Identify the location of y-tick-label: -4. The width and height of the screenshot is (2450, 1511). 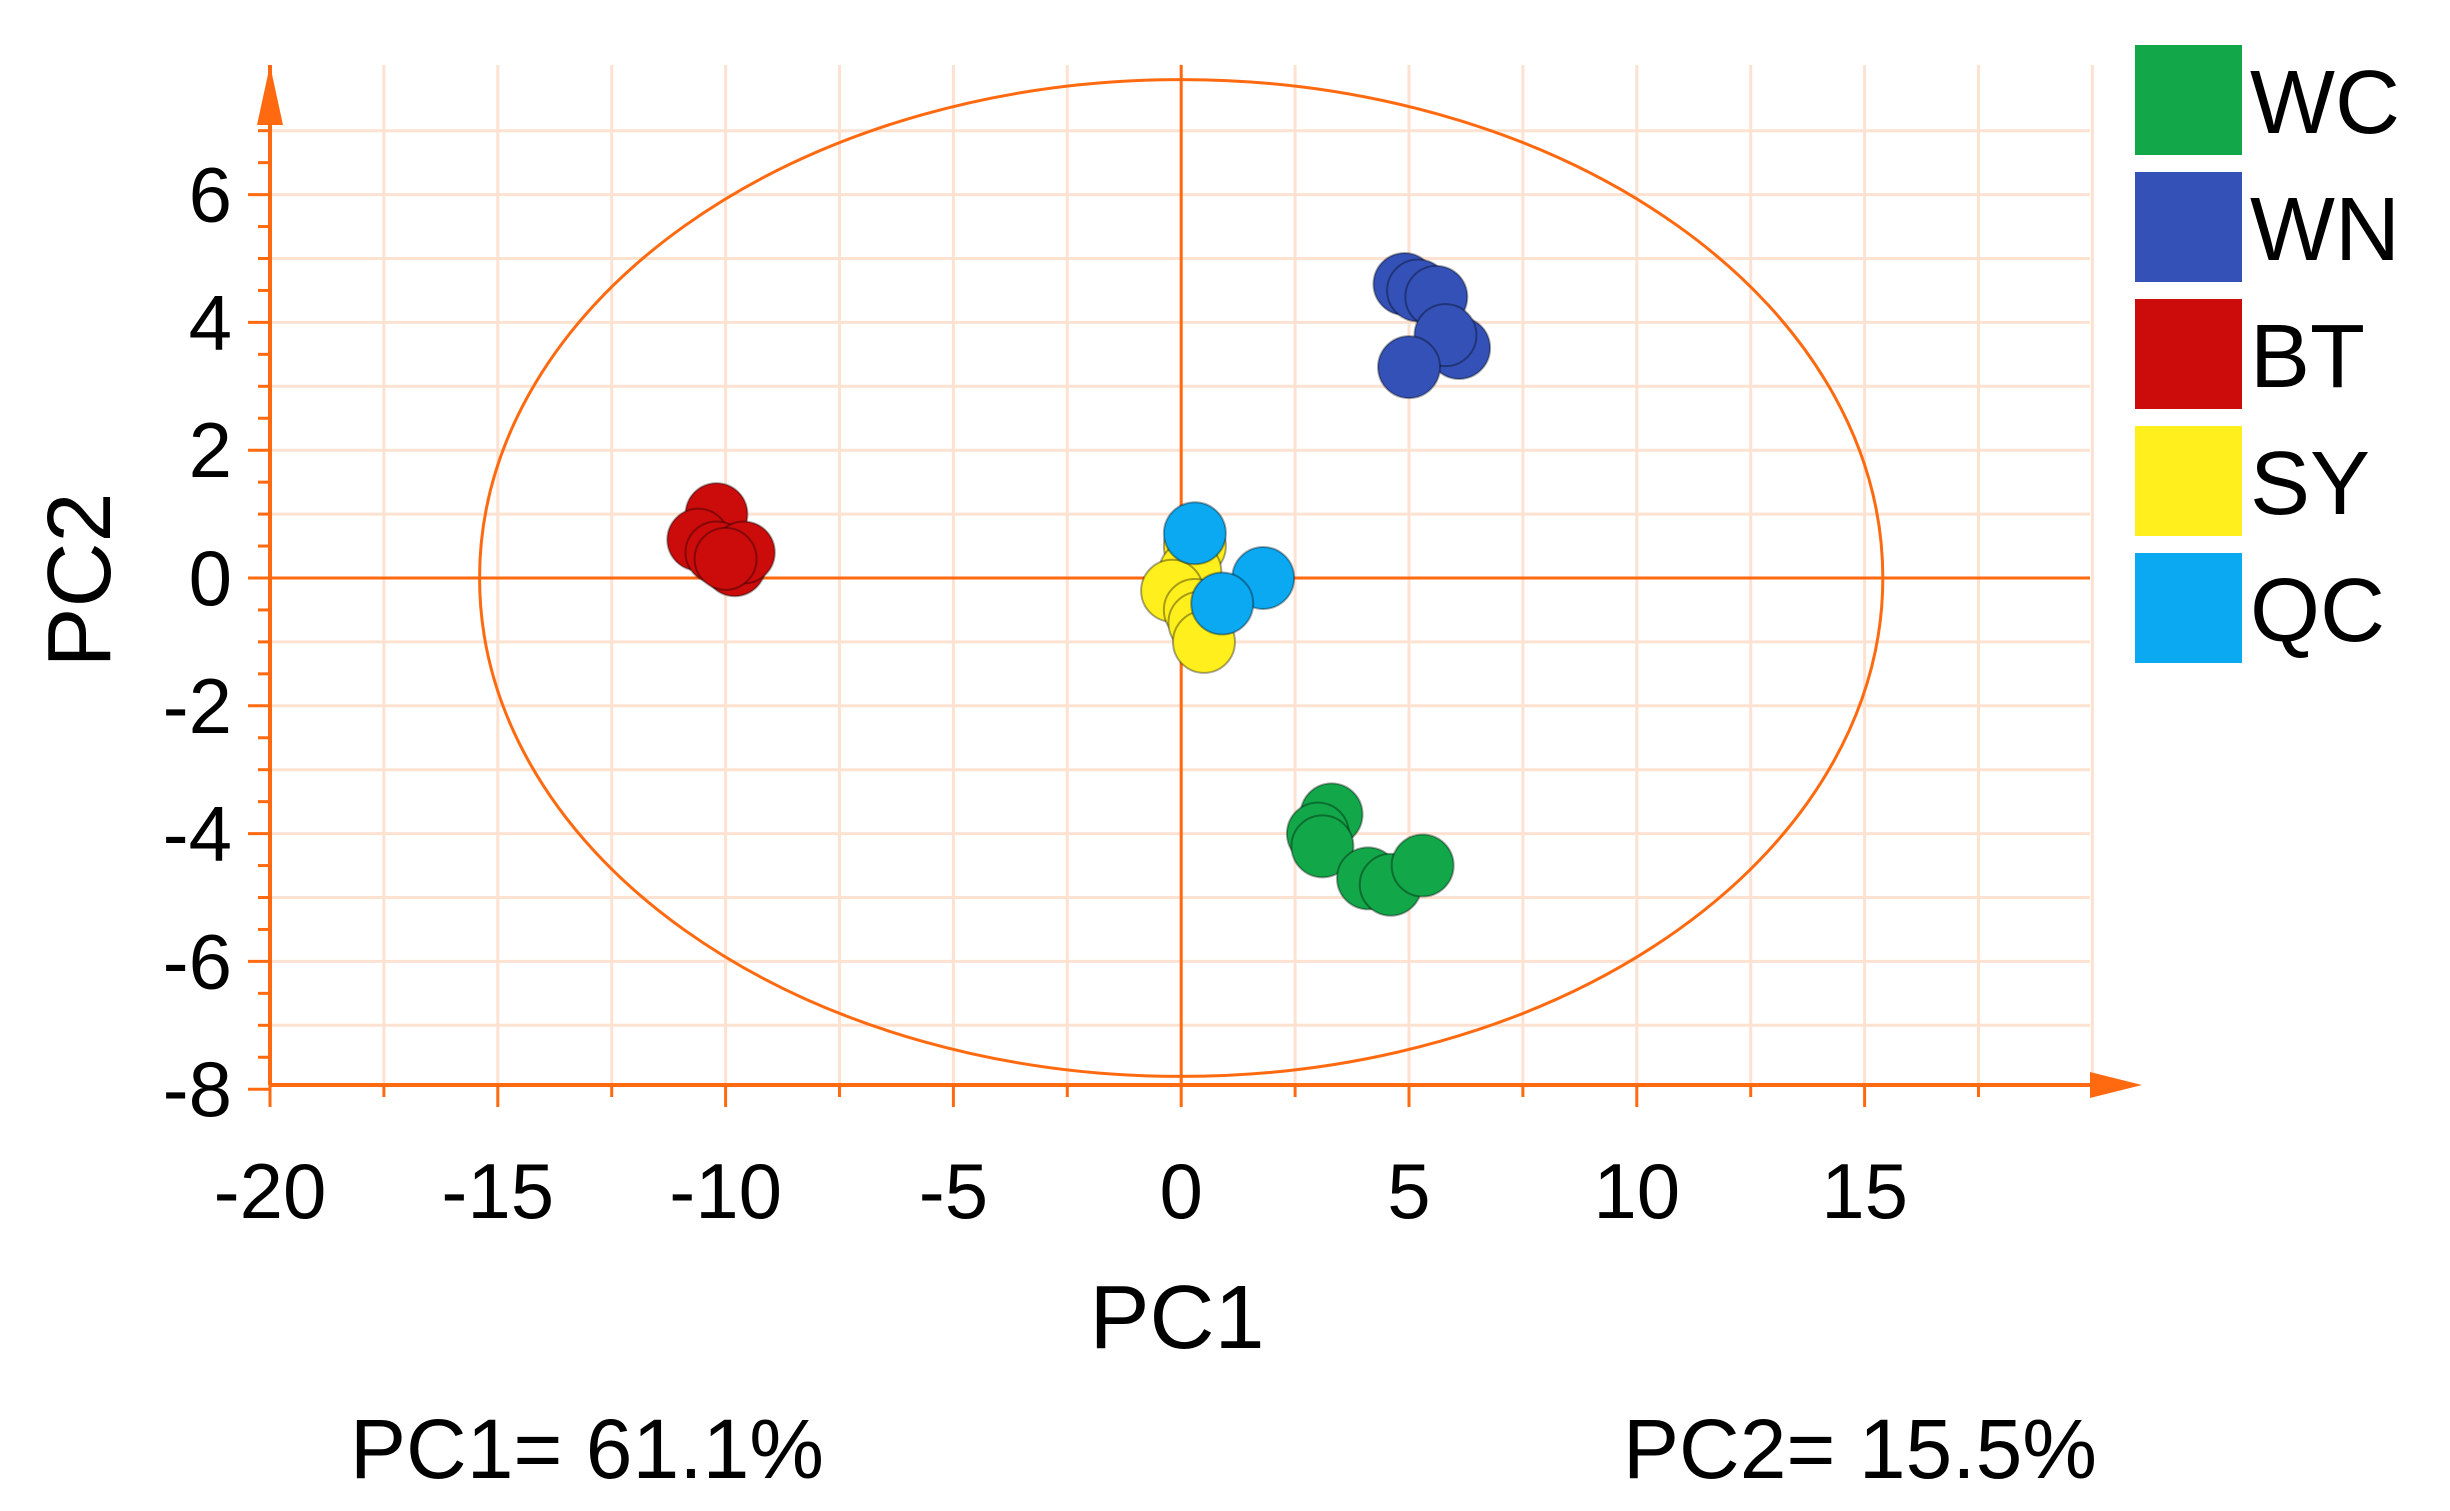
(197, 834).